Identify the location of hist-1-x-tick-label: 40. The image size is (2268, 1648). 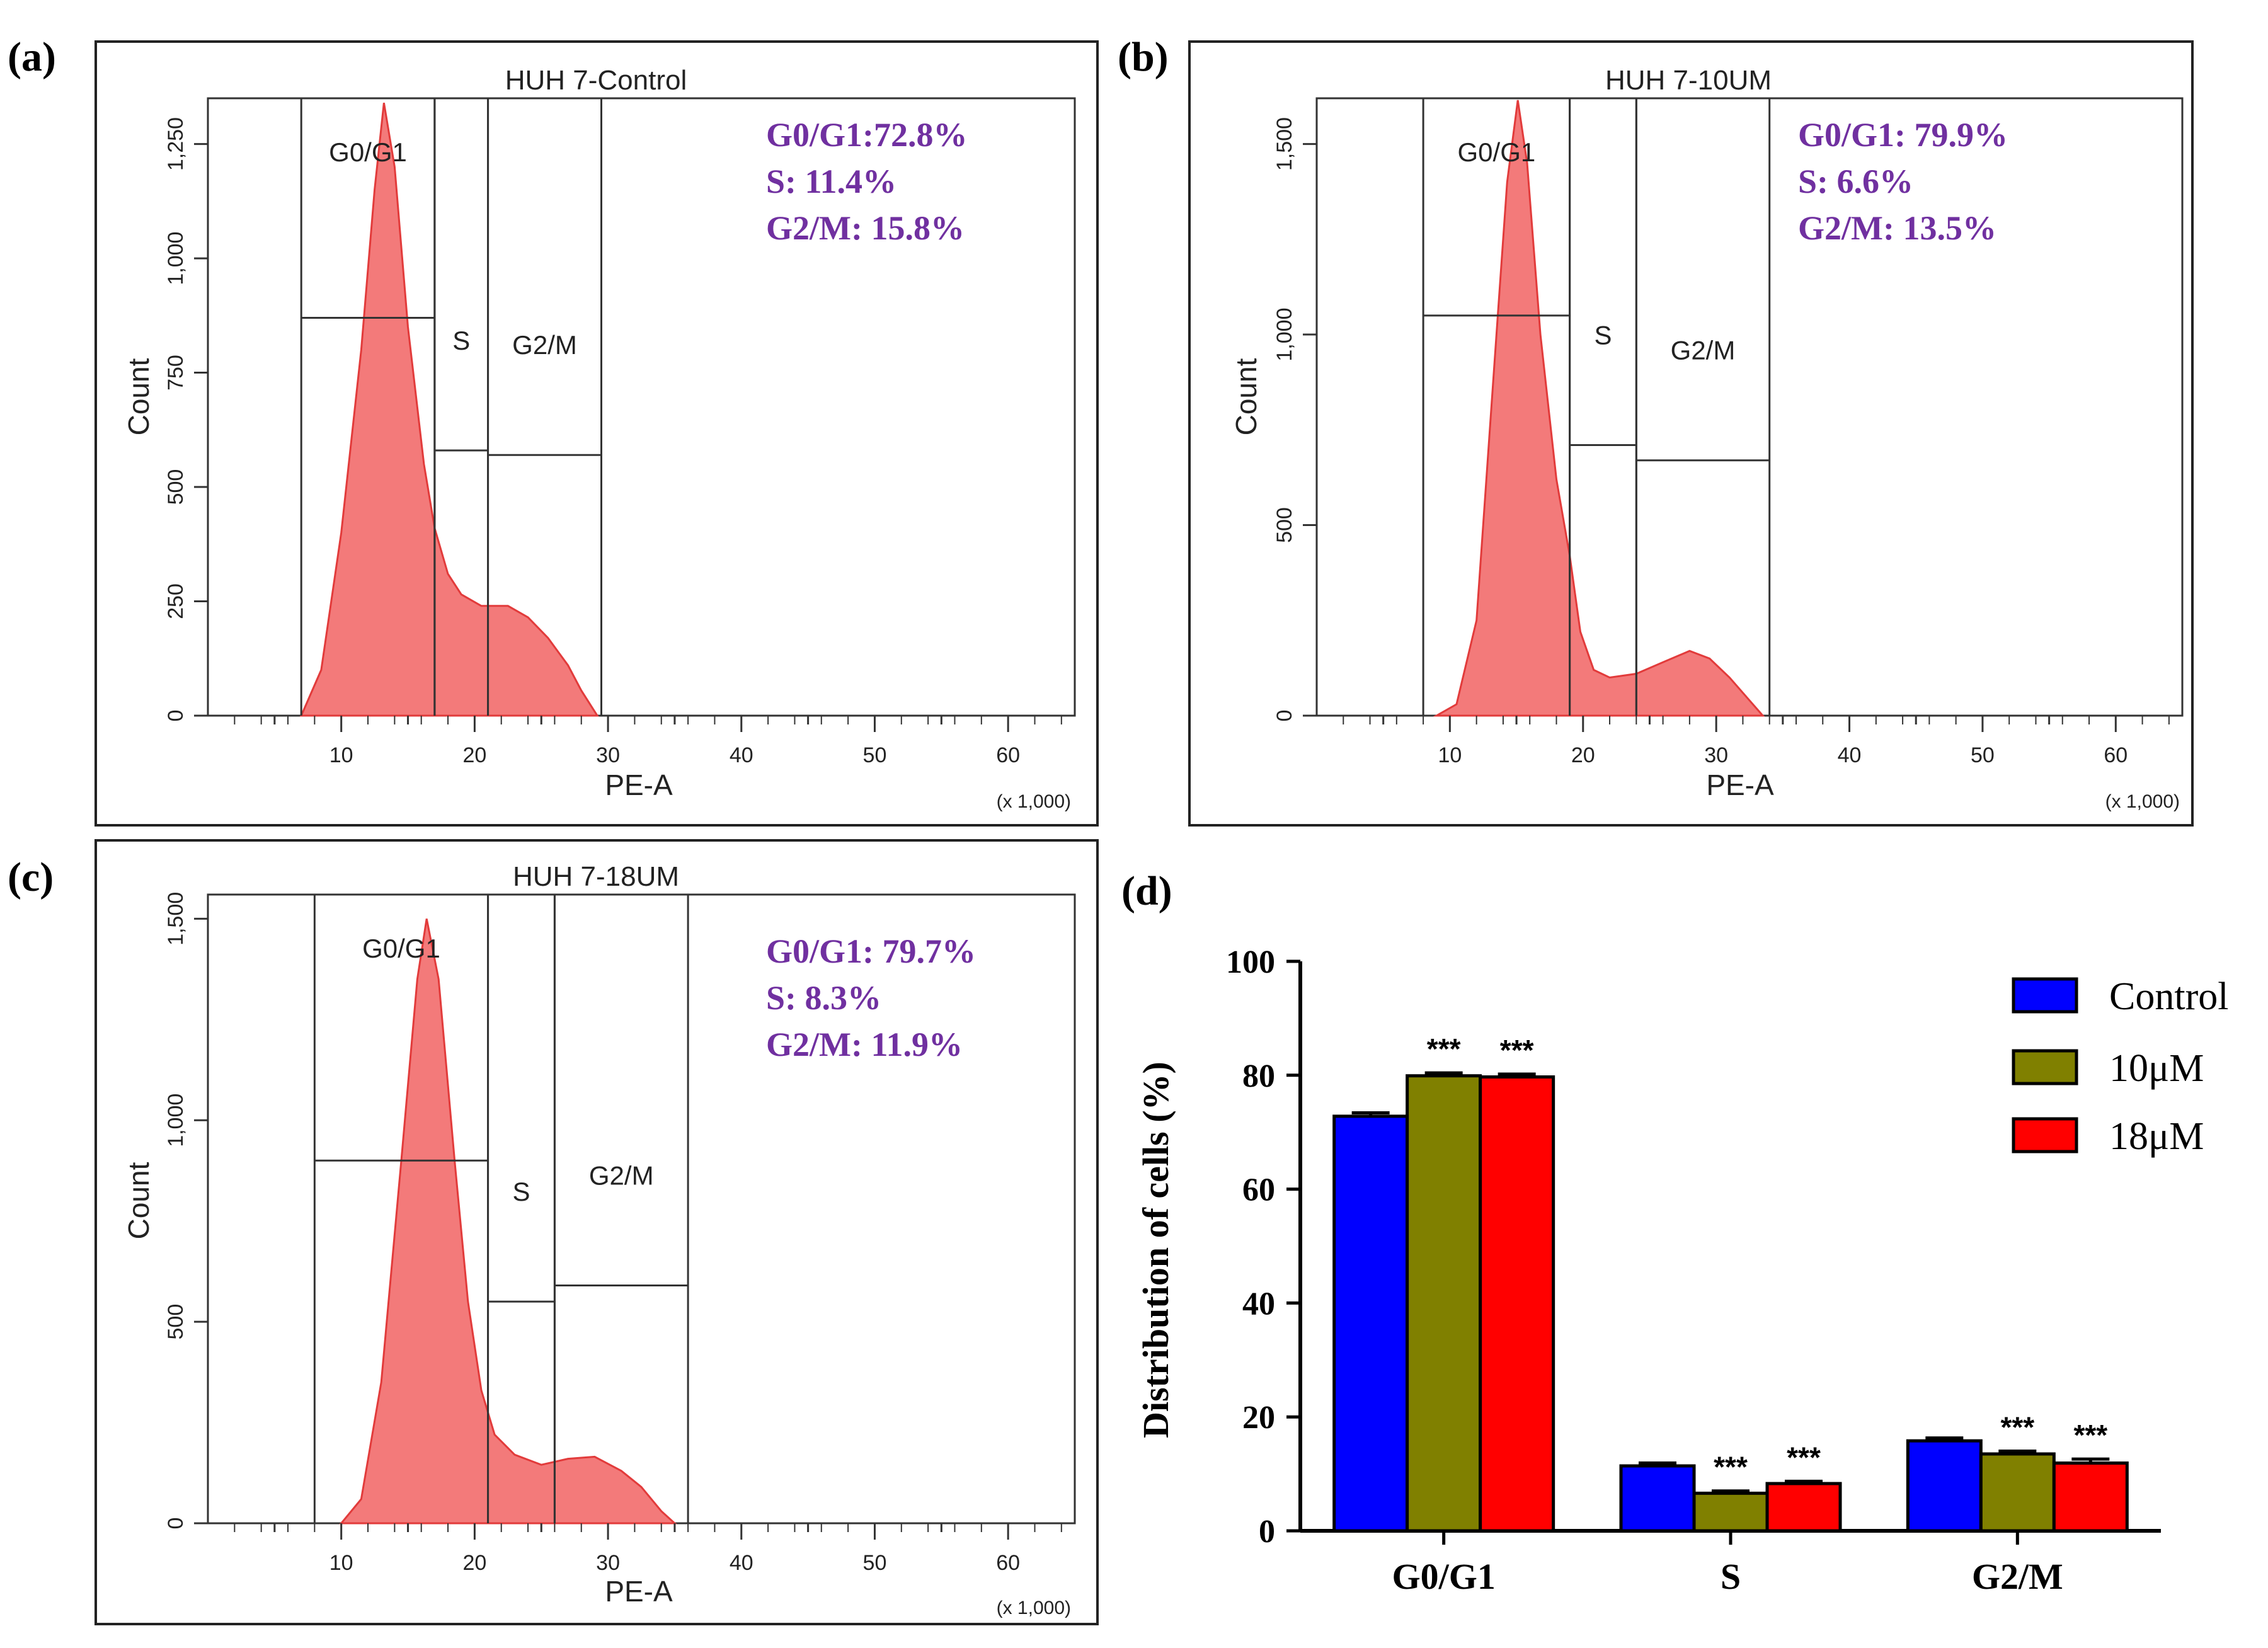
(1850, 755).